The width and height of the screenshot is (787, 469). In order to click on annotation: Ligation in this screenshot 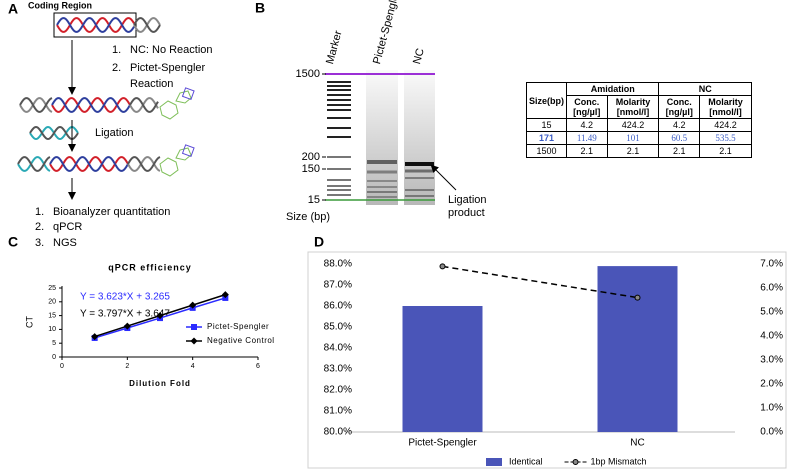, I will do `click(467, 200)`.